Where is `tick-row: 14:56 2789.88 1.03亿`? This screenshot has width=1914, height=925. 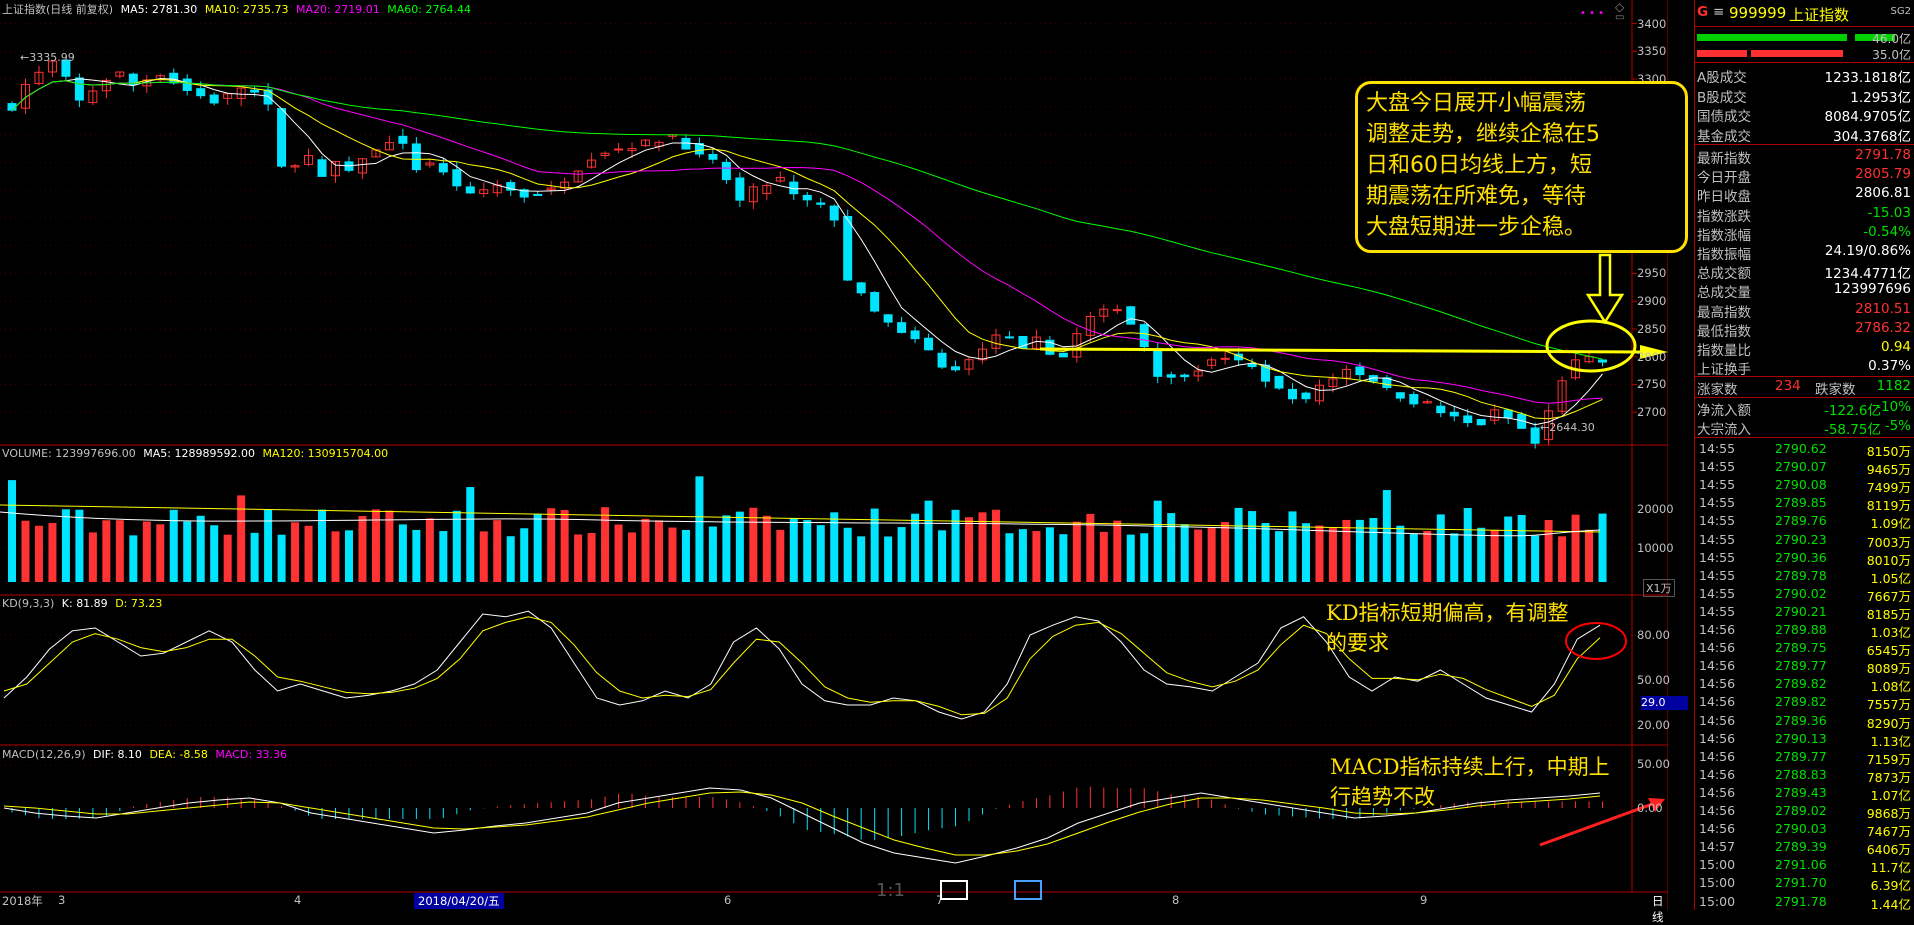 tick-row: 14:56 2789.88 1.03亿 is located at coordinates (1805, 631).